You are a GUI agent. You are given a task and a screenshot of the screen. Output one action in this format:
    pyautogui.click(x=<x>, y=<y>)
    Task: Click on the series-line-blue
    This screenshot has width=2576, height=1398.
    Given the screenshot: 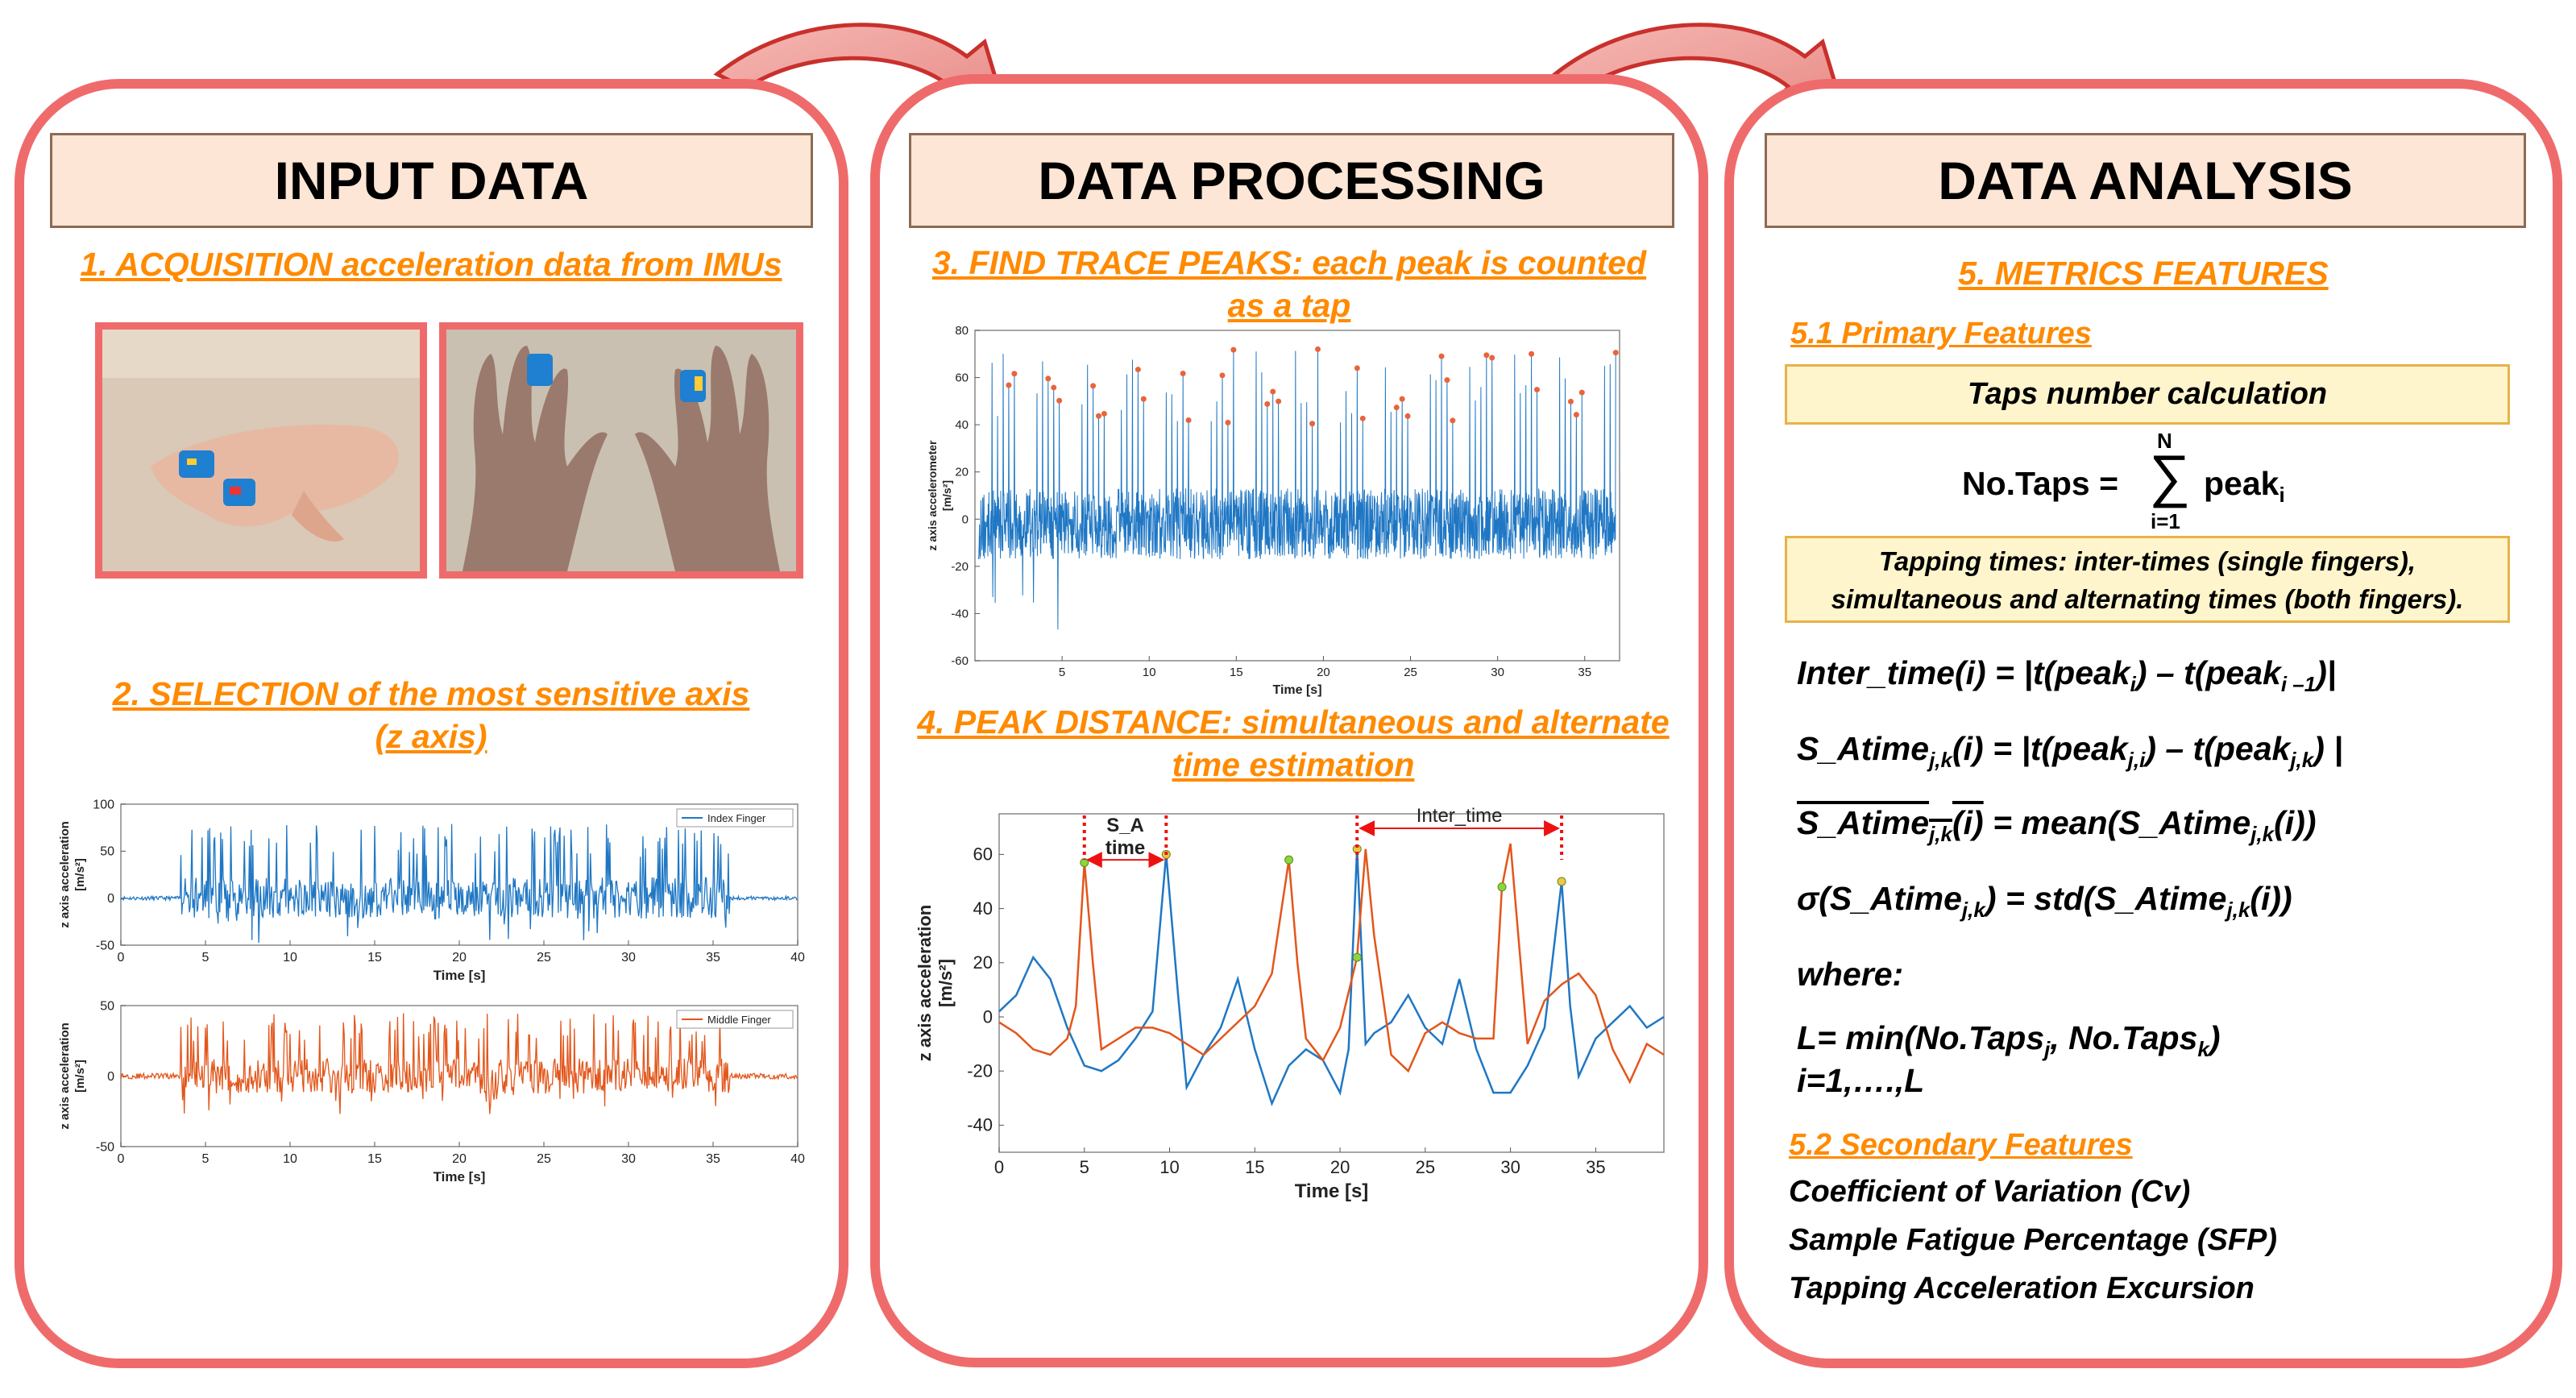 What is the action you would take?
    pyautogui.click(x=1331, y=977)
    